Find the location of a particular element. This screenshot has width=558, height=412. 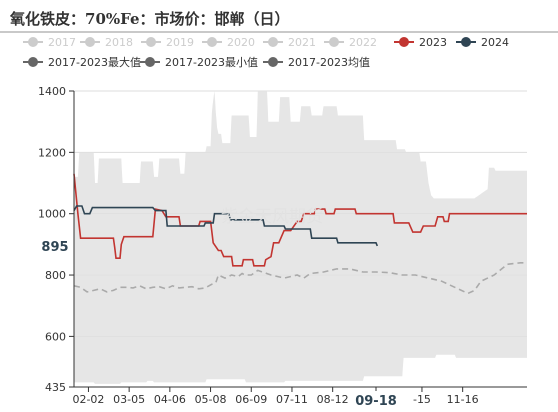

legend-item-2024: 2024 is located at coordinates (482, 42).